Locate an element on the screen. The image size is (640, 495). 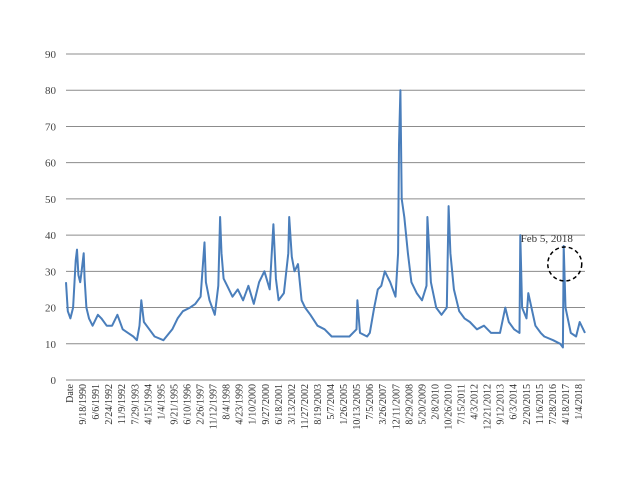
x-tick-label: 4/3/2012 is located at coordinates (475, 402).